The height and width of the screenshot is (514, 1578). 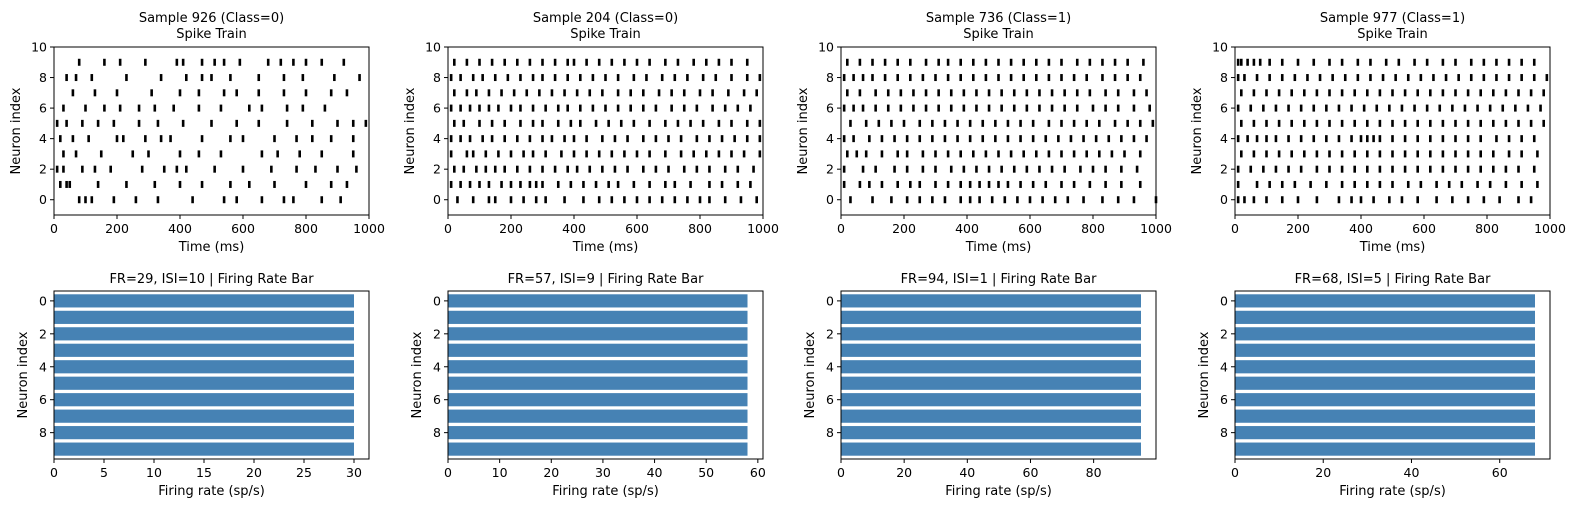 What do you see at coordinates (605, 18) in the screenshot?
I see `chart-title: Sample 204 (Class=0)` at bounding box center [605, 18].